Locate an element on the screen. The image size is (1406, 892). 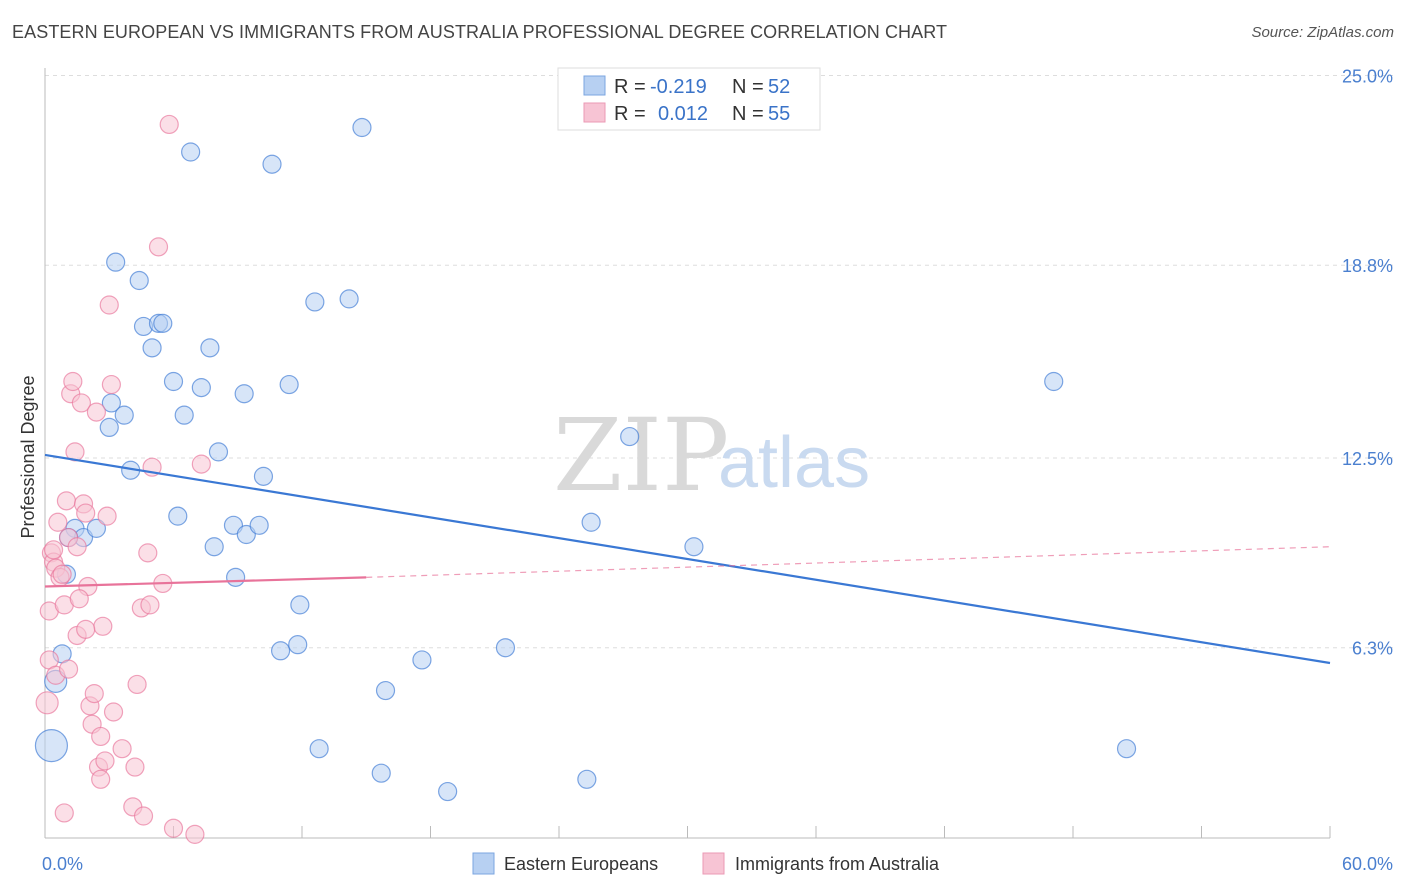
pink-trend-line is located at coordinates (205, 582).